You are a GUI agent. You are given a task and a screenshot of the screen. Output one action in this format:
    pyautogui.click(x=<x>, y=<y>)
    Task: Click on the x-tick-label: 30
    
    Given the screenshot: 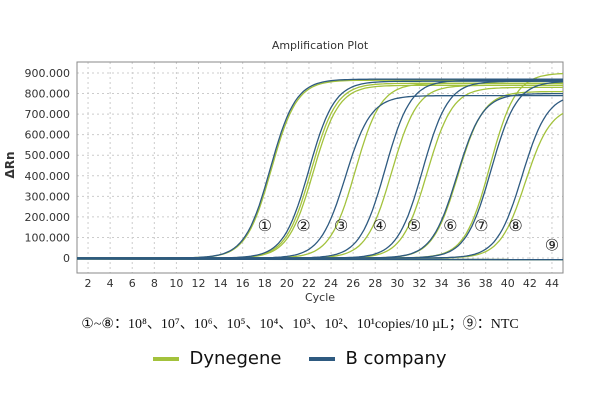 What is the action you would take?
    pyautogui.click(x=397, y=283)
    